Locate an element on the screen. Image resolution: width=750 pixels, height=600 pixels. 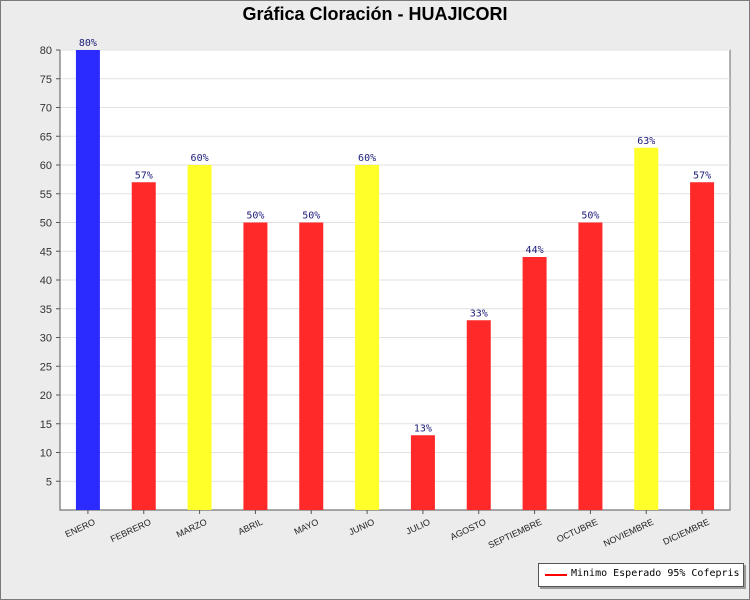
y-tick-label: 70 is located at coordinates (46, 109).